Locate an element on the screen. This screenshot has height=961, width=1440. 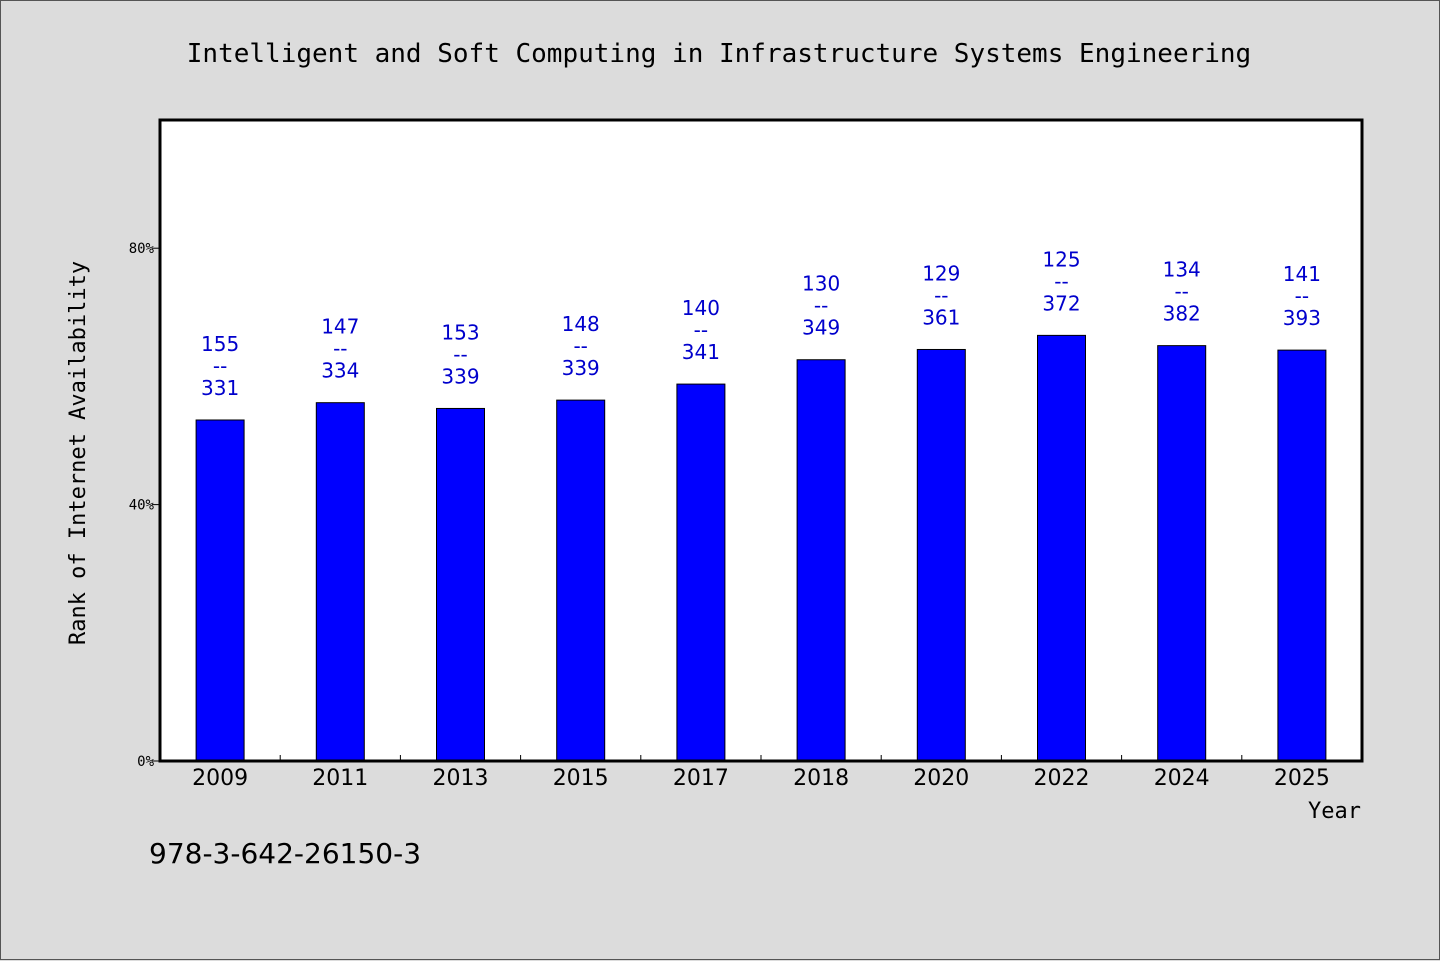
bar-label-2013-sep: -- is located at coordinates (460, 354).